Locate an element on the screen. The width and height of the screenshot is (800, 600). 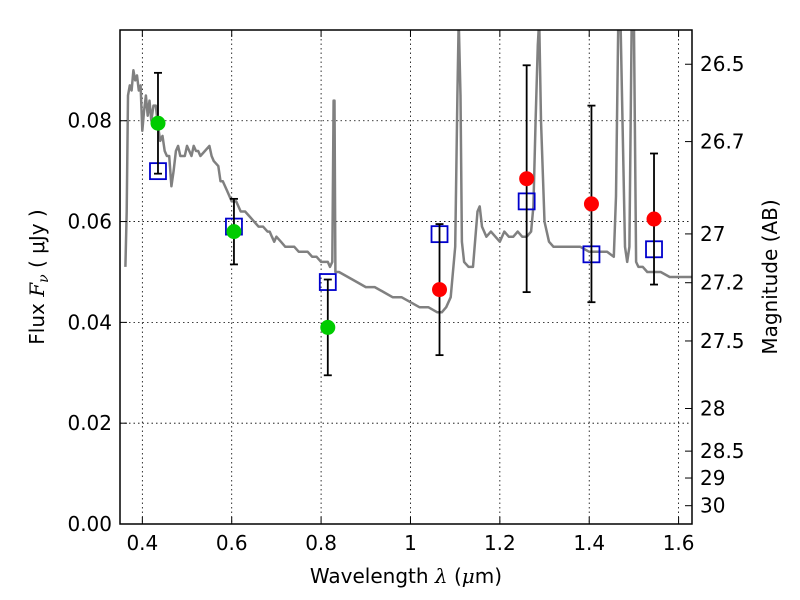
y-tick-label: 0.06 is located at coordinates (89, 222).